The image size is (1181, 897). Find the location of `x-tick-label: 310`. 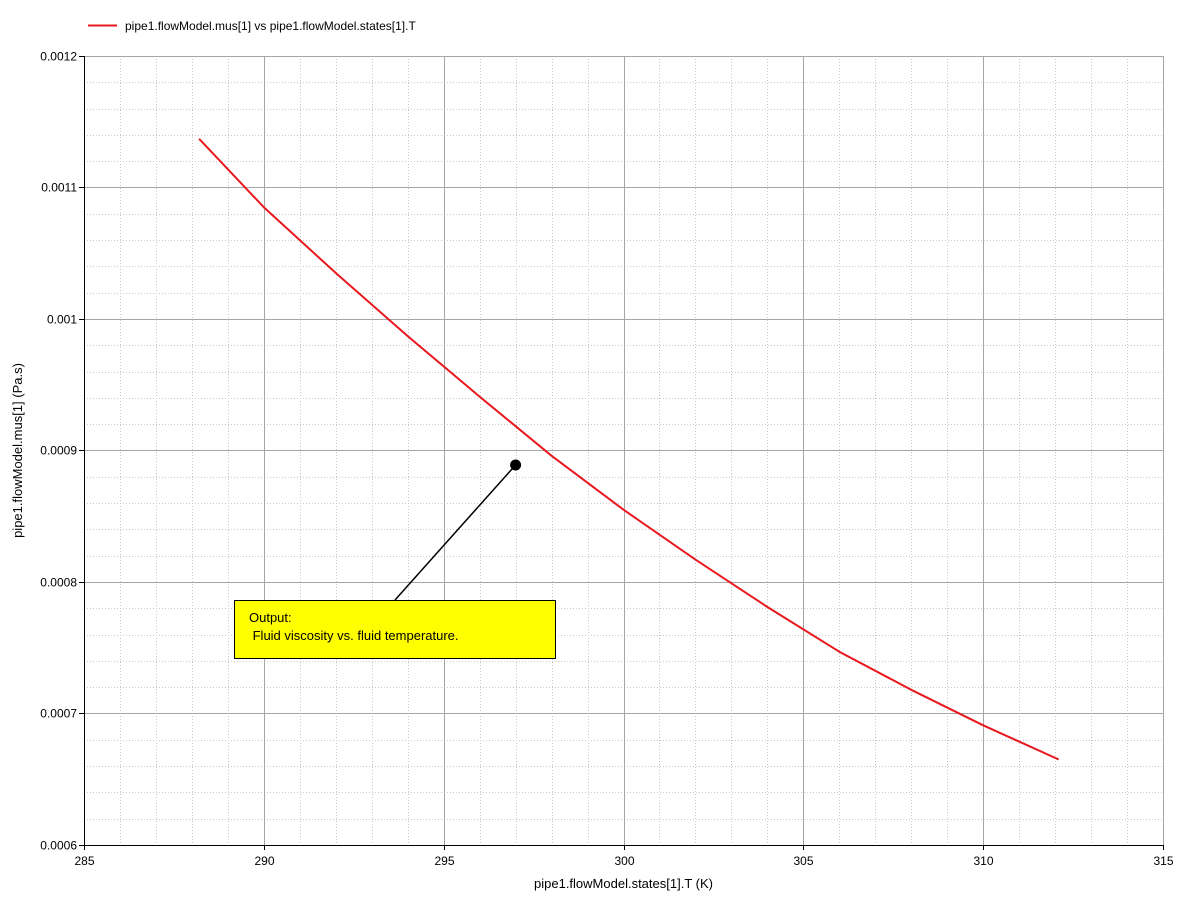

x-tick-label: 310 is located at coordinates (983, 861).